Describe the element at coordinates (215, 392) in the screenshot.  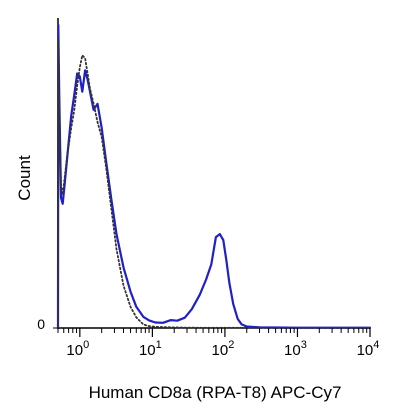
I see `x-axis-title: Human CD8a (RPA-T8) APC-Cy7` at that location.